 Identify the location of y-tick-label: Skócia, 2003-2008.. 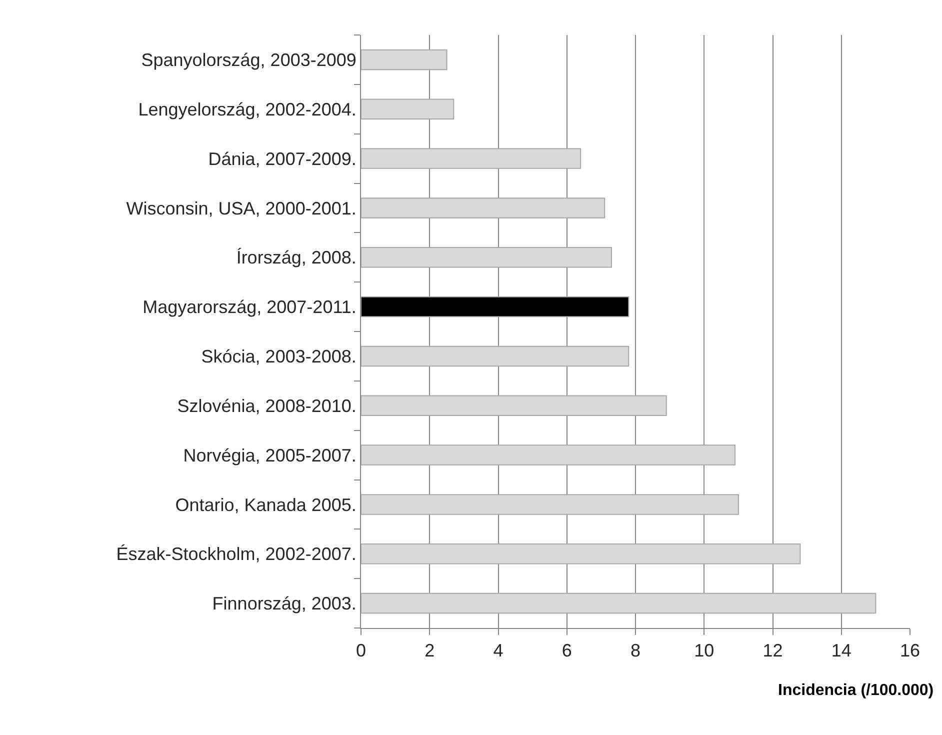
(278, 356).